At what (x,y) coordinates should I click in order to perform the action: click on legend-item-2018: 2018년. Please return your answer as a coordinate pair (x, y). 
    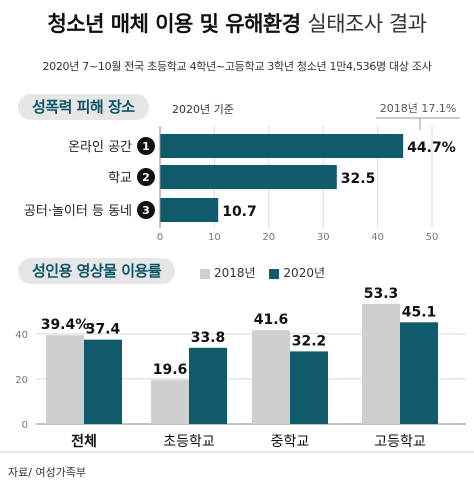
    Looking at the image, I should click on (228, 272).